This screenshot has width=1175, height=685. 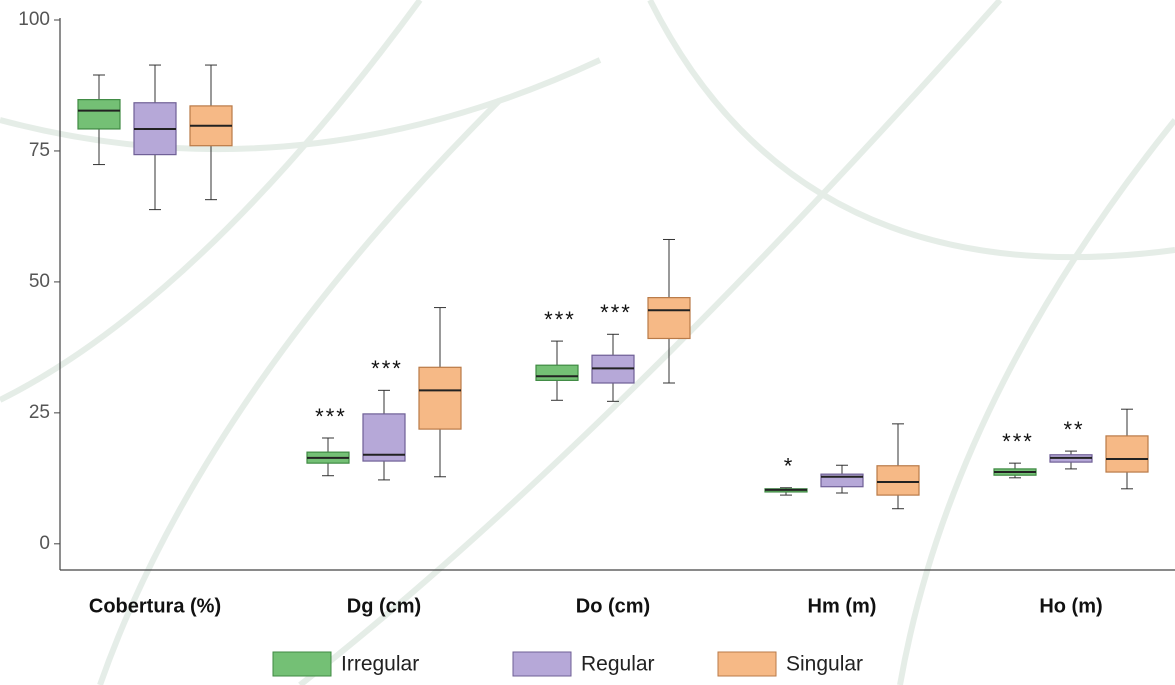 What do you see at coordinates (613, 606) in the screenshot?
I see `x-tick-label: Do (cm)` at bounding box center [613, 606].